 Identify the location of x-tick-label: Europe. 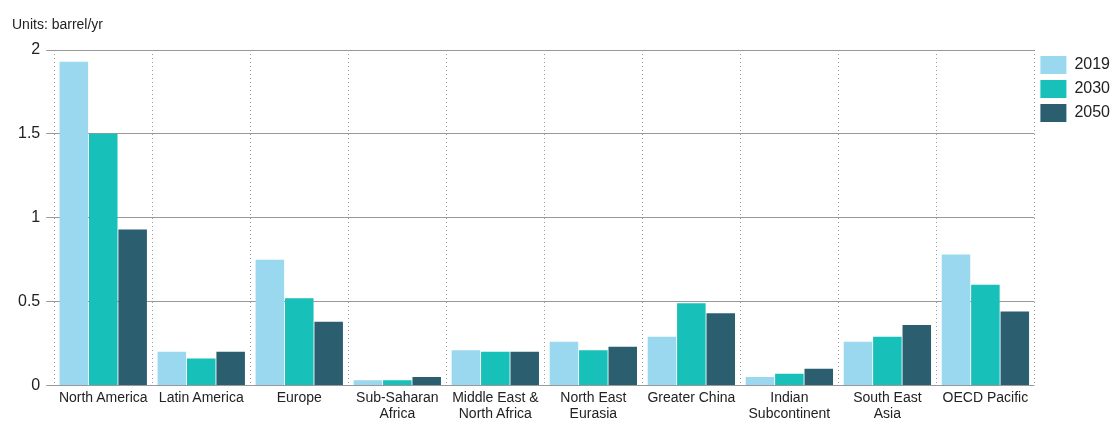
(299, 396).